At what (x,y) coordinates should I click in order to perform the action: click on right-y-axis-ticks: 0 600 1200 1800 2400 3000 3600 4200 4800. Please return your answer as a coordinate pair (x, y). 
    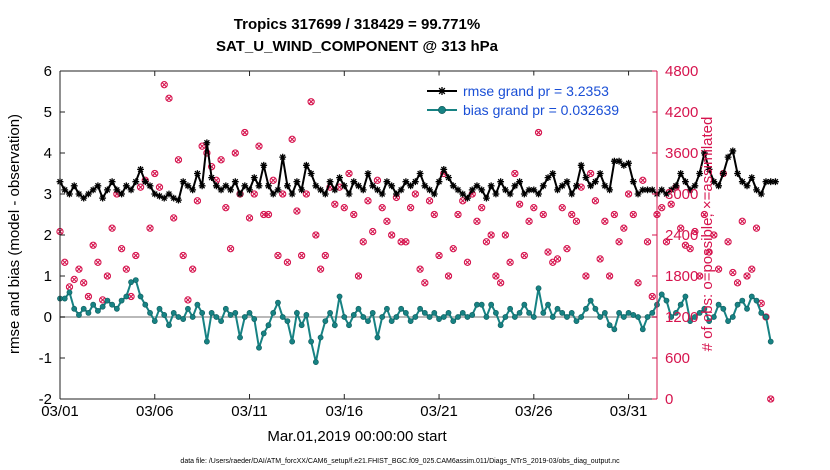
    Looking at the image, I should click on (675, 235).